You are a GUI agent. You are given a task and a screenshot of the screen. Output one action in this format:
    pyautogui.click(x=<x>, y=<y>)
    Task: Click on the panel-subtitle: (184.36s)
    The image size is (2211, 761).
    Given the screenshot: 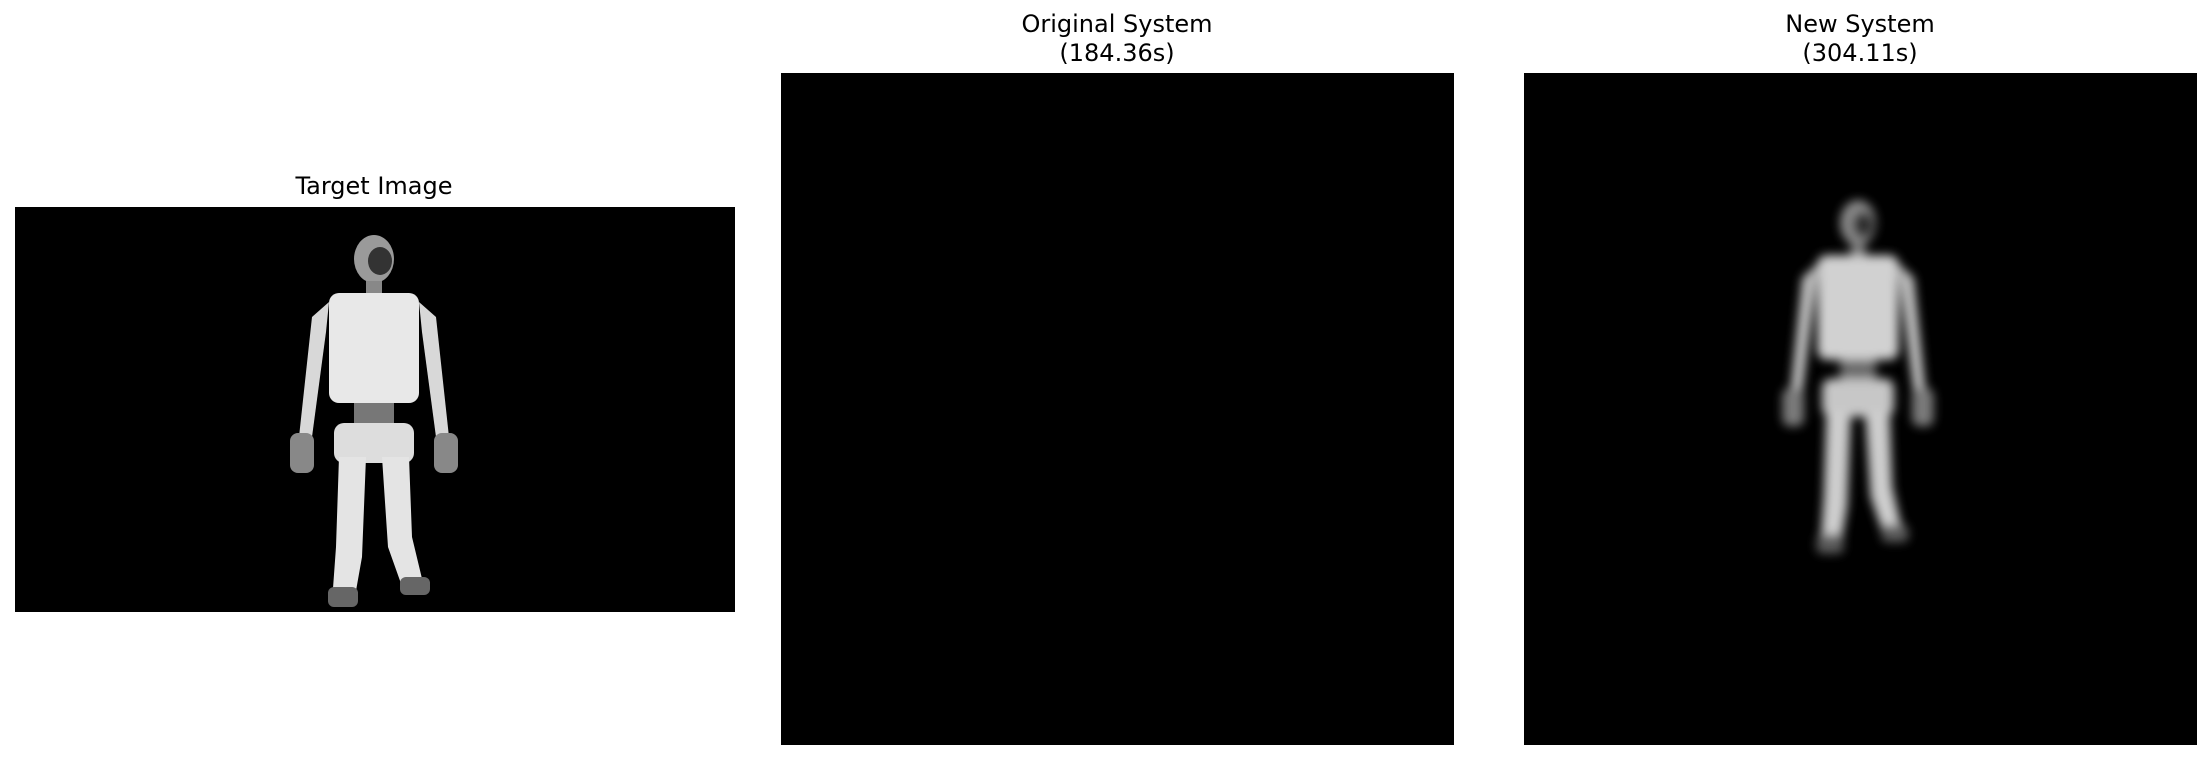 What is the action you would take?
    pyautogui.click(x=1116, y=53)
    